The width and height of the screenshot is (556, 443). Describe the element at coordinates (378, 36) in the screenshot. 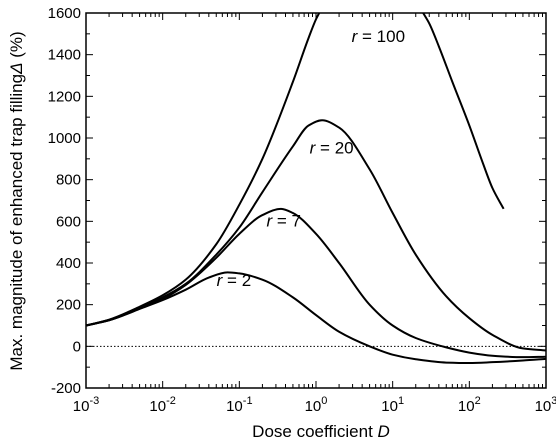

I see `curve-label-r-100: r = 100` at that location.